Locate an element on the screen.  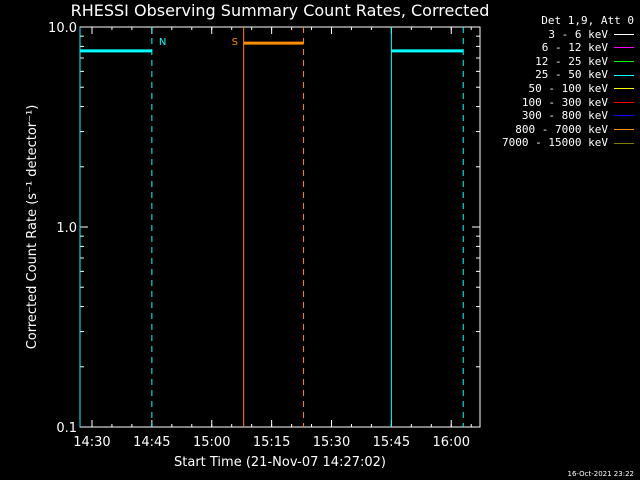
legend-label: 300 - 800 keV is located at coordinates (564, 116).